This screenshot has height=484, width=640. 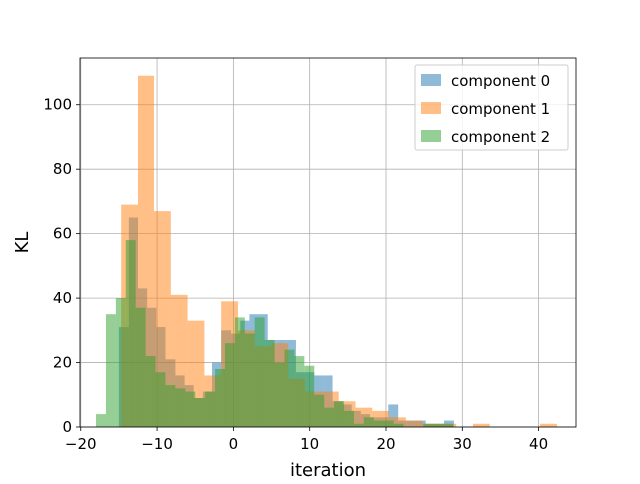 I want to click on y-tick-label: 40, so click(x=62, y=298).